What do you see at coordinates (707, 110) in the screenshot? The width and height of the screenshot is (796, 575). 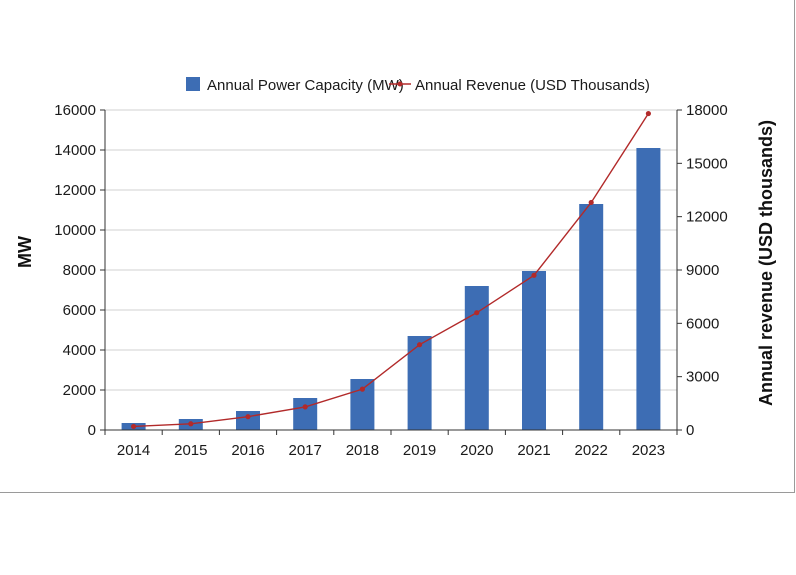 I see `y2-tick-label: 18000` at bounding box center [707, 110].